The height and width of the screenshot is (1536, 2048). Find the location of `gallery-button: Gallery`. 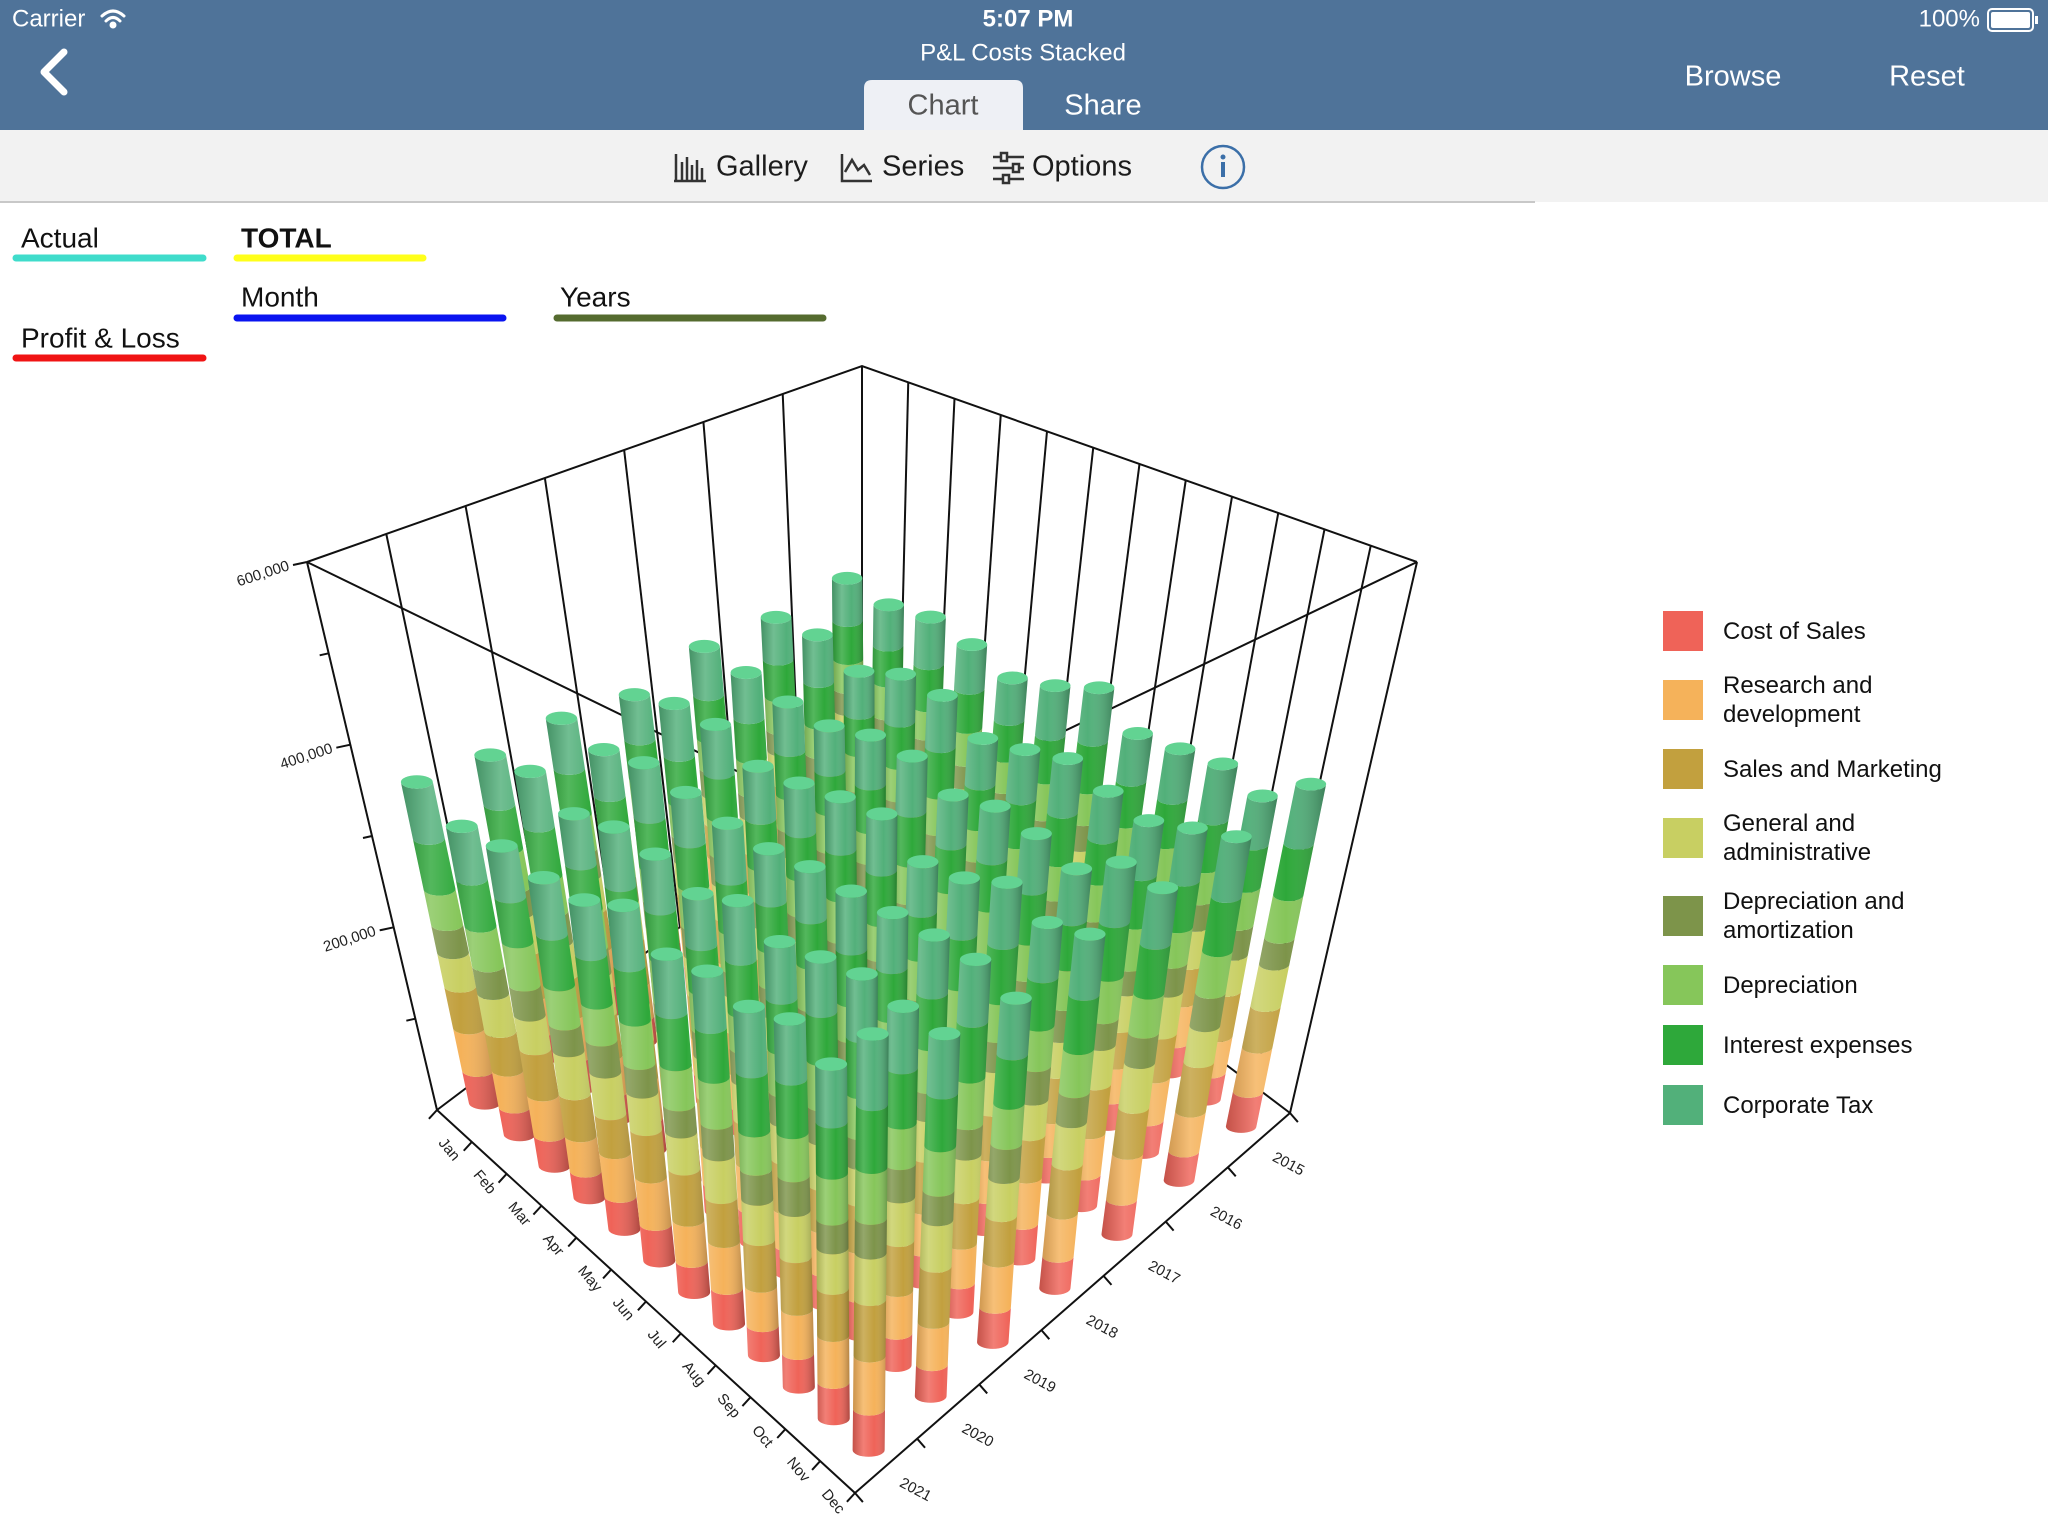

gallery-button: Gallery is located at coordinates (762, 167).